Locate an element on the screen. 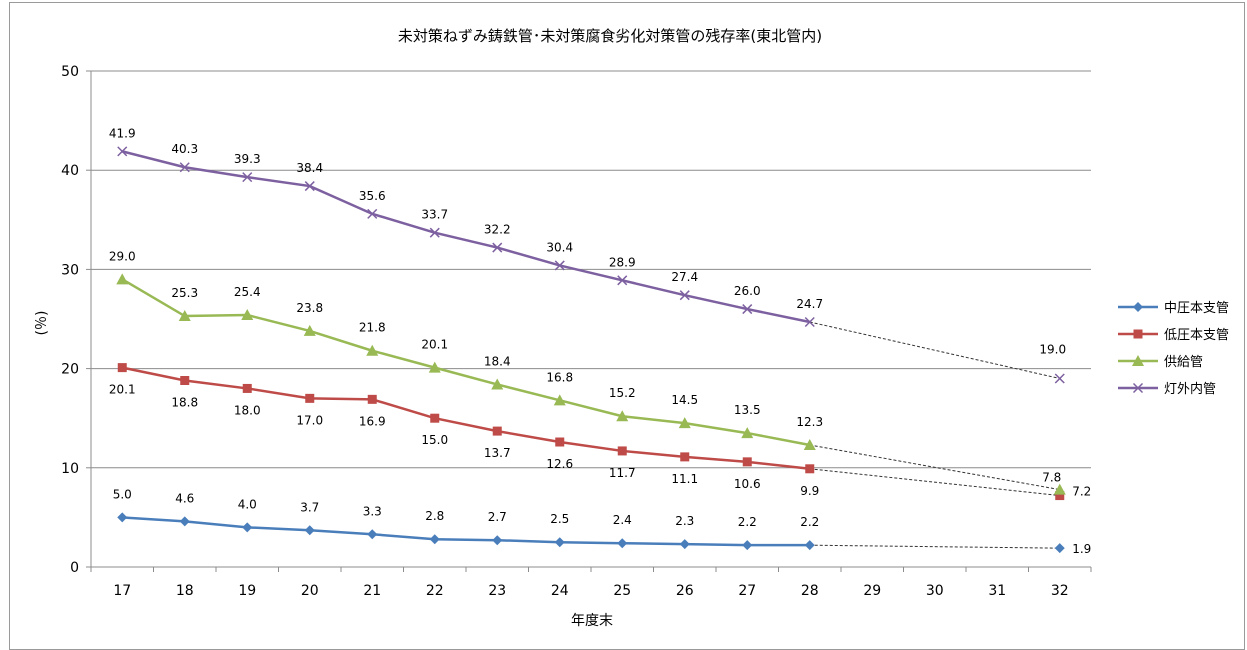 Image resolution: width=1247 pixels, height=650 pixels. x-tick-label: 25 is located at coordinates (622, 591).